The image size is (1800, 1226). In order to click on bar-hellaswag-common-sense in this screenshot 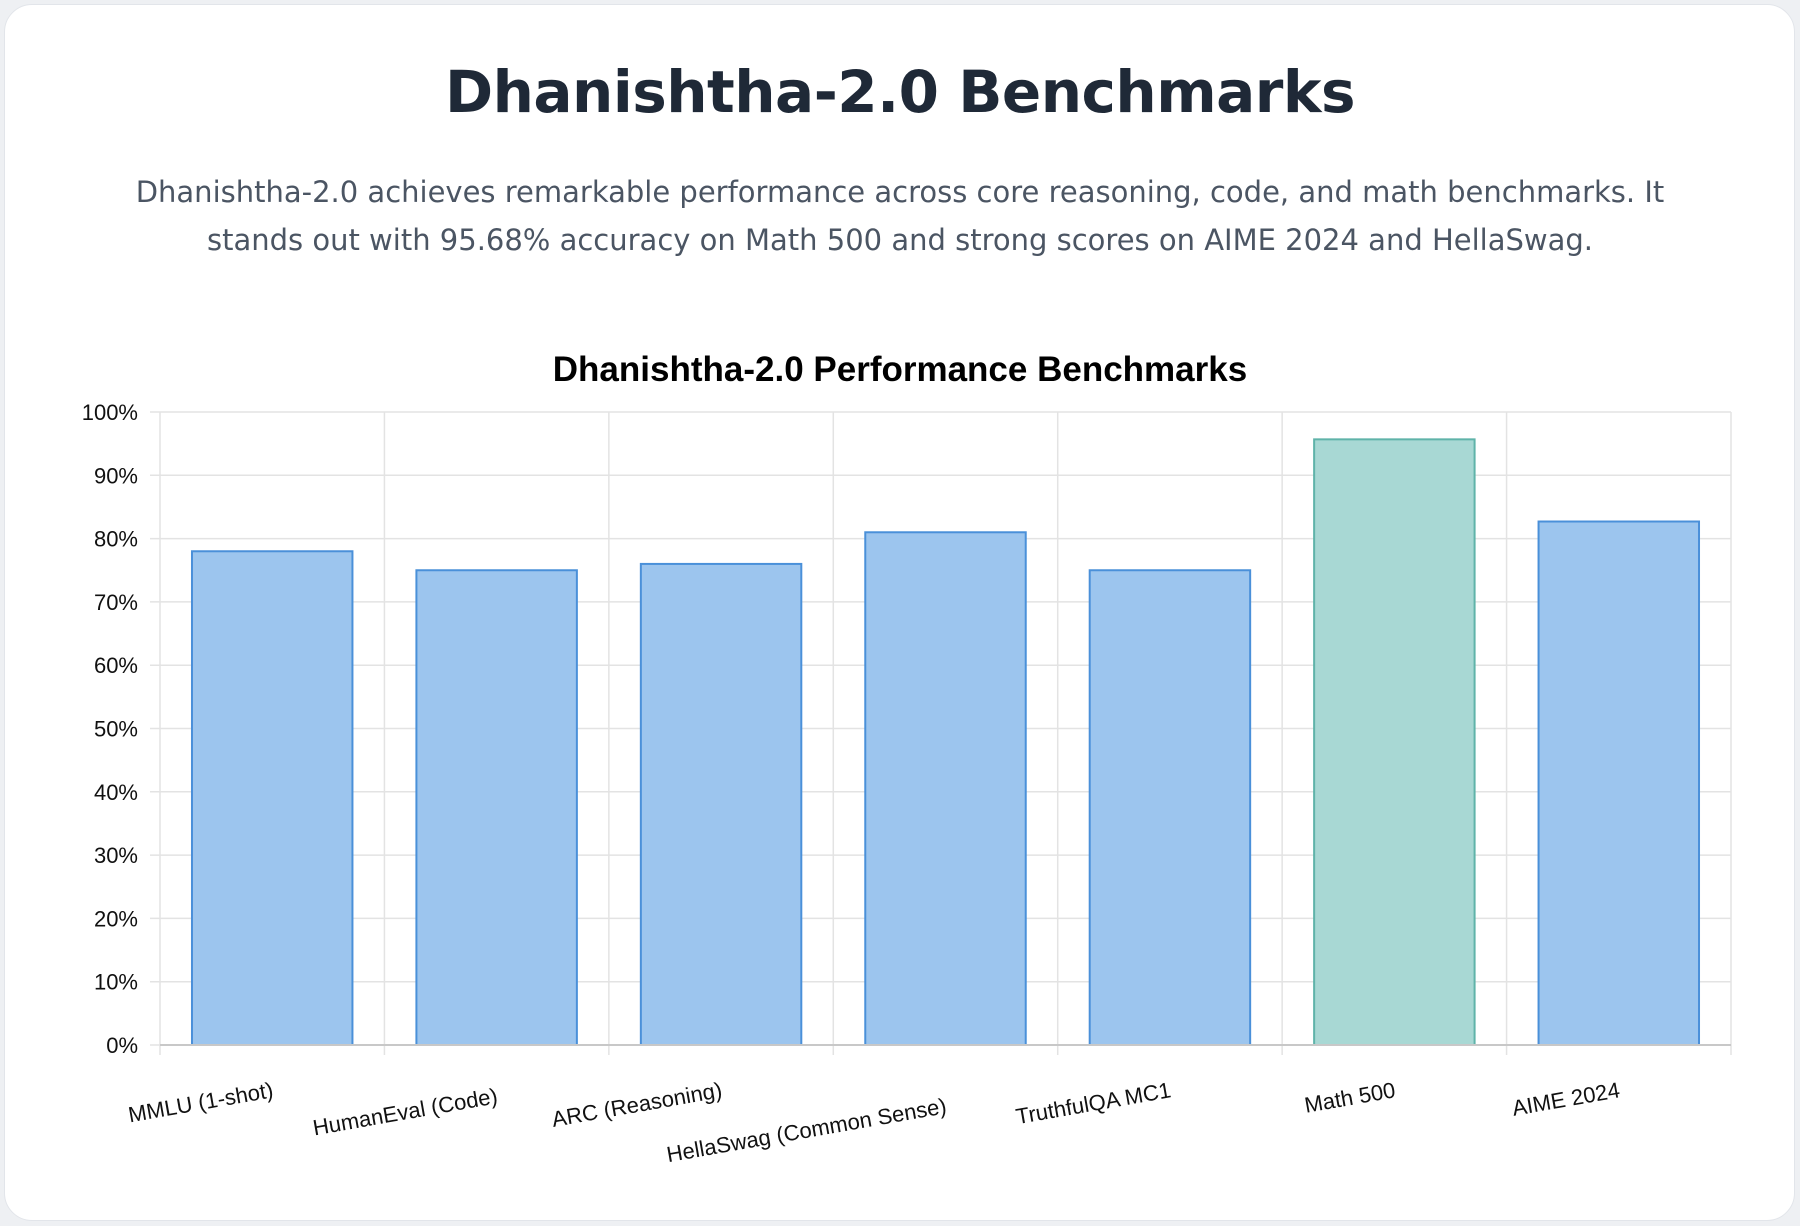, I will do `click(945, 788)`.